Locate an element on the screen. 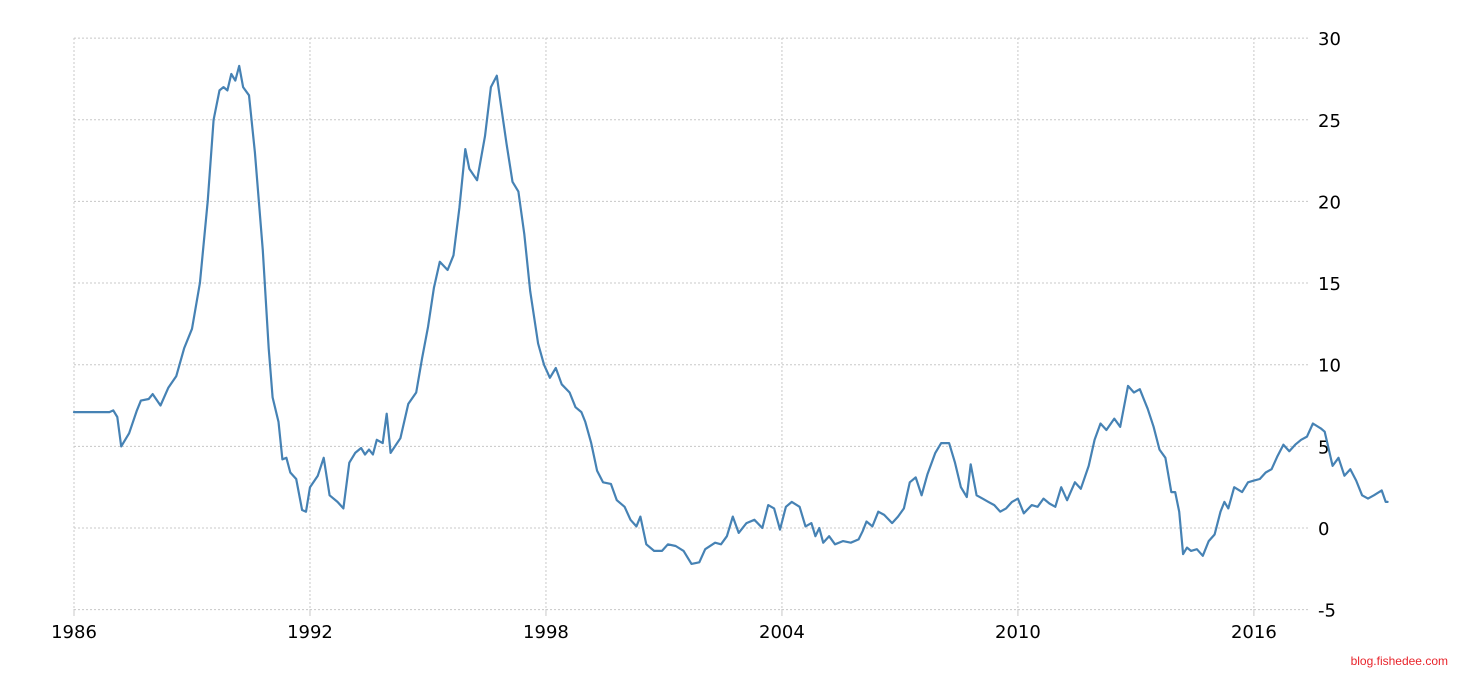  watermark: blog.fishedee.com is located at coordinates (1399, 661).